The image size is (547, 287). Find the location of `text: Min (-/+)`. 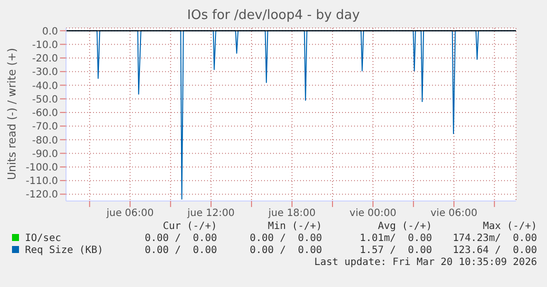

text: Min (-/+) is located at coordinates (294, 227).